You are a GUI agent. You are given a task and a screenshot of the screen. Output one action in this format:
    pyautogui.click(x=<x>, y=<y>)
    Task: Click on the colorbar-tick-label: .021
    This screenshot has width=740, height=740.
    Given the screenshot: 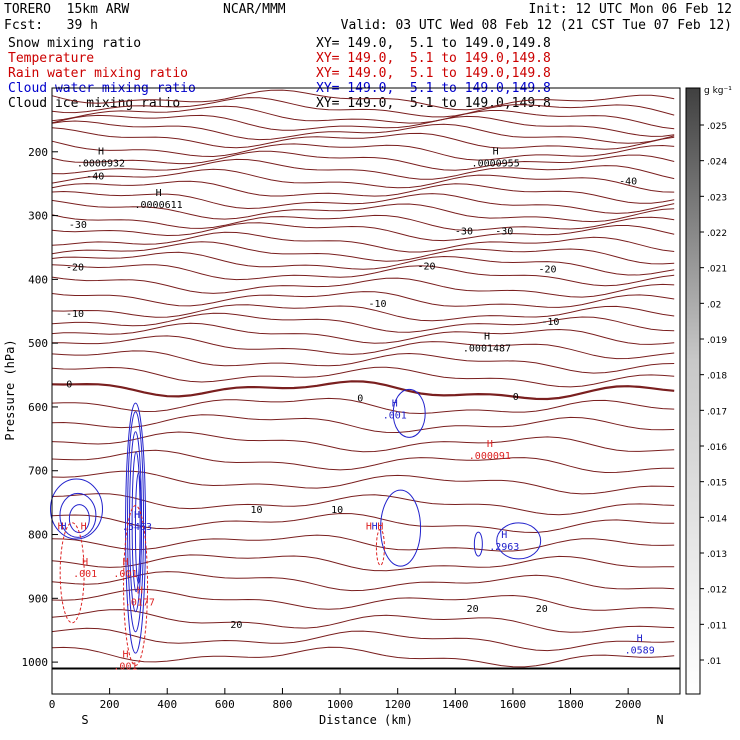 What is the action you would take?
    pyautogui.click(x=717, y=270)
    